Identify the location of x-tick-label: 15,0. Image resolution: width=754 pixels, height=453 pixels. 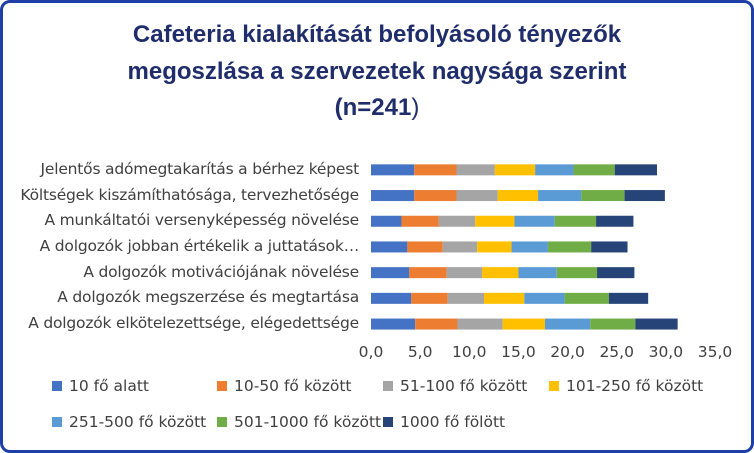
(518, 352).